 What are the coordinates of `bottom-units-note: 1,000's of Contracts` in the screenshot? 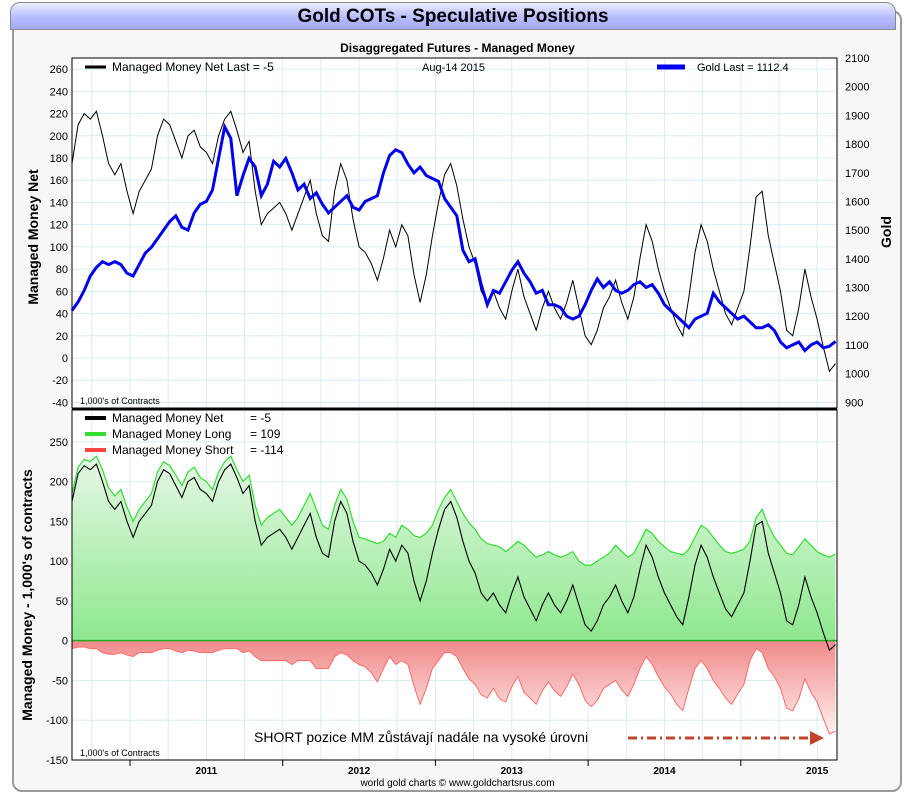 It's located at (120, 753).